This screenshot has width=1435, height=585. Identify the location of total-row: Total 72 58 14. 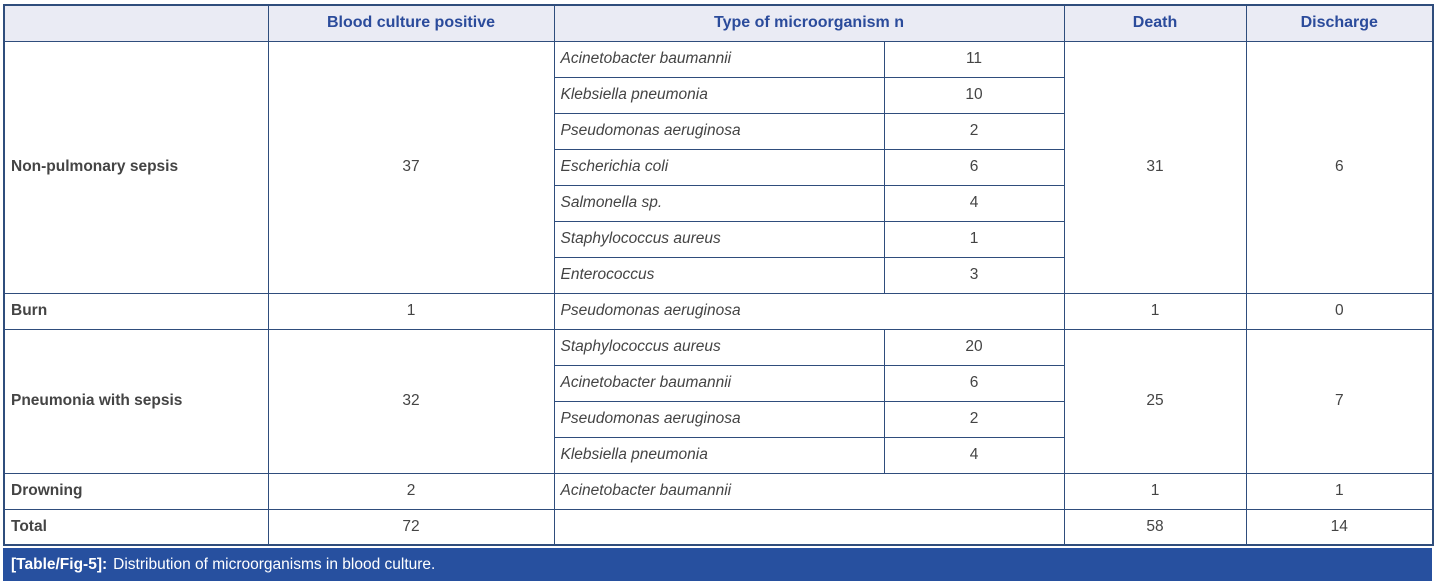
(718, 527).